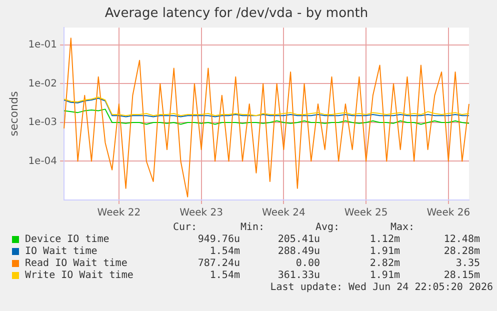  Describe the element at coordinates (307, 264) in the screenshot. I see `text: 0.00` at that location.